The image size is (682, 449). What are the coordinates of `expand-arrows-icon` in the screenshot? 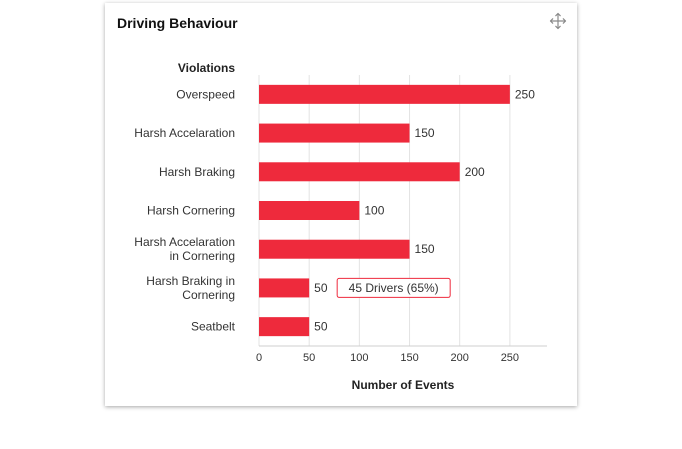 It's located at (558, 21).